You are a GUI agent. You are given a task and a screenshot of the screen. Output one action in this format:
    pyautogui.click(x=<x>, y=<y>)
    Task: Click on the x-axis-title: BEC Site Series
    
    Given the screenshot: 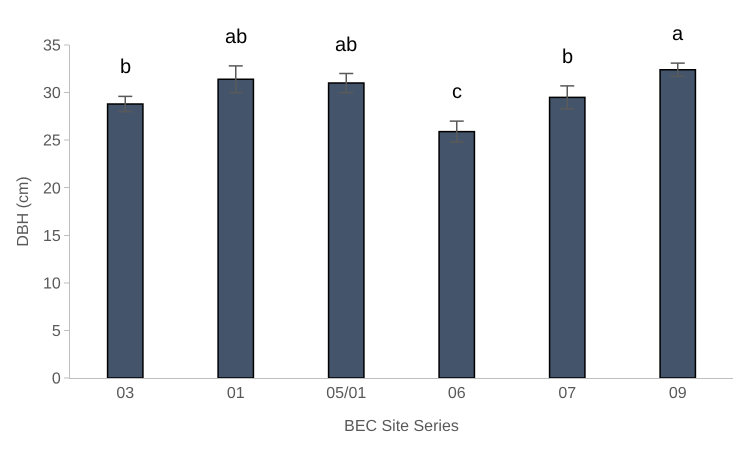 What is the action you would take?
    pyautogui.click(x=401, y=426)
    